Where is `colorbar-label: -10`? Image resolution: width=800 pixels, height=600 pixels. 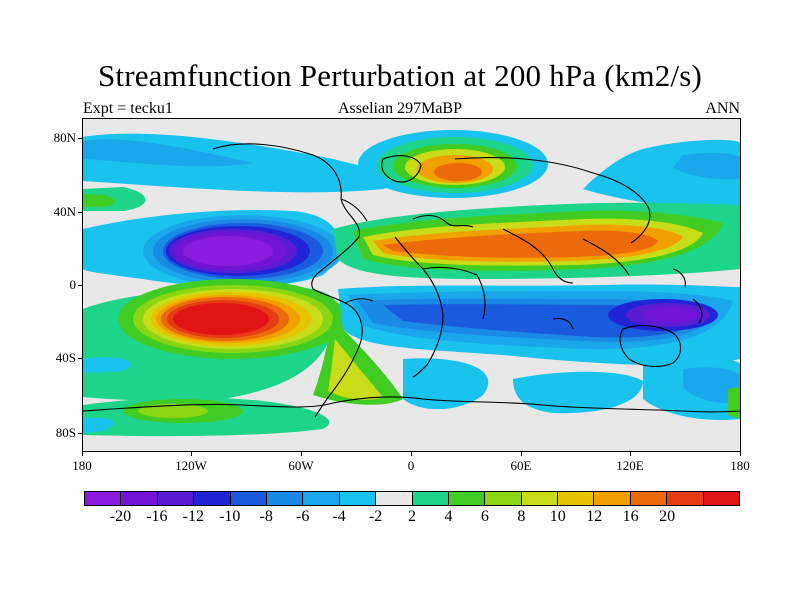 colorbar-label: -10 is located at coordinates (230, 516).